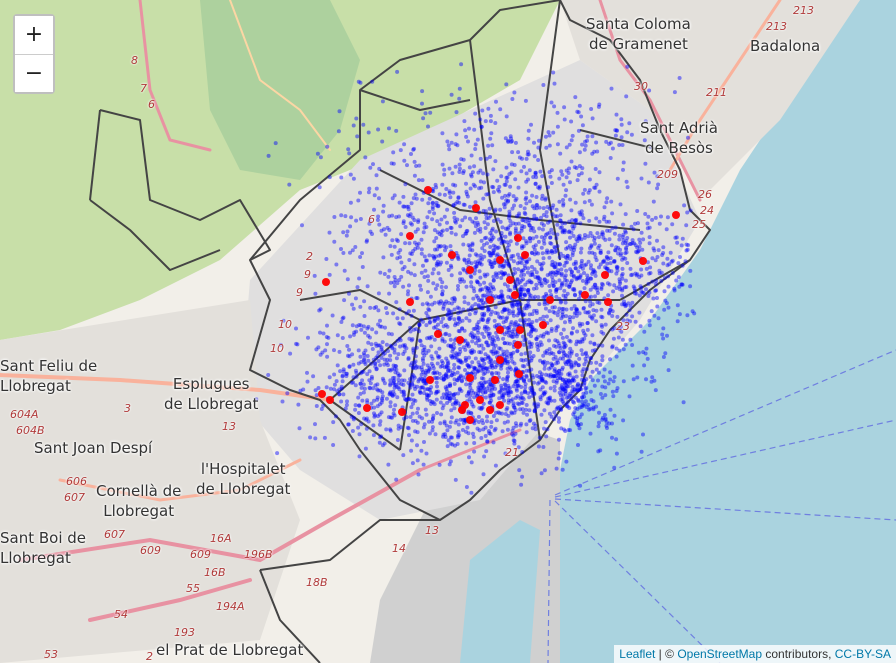  Describe the element at coordinates (720, 654) in the screenshot. I see `osm-link: OpenStreetMap` at that location.